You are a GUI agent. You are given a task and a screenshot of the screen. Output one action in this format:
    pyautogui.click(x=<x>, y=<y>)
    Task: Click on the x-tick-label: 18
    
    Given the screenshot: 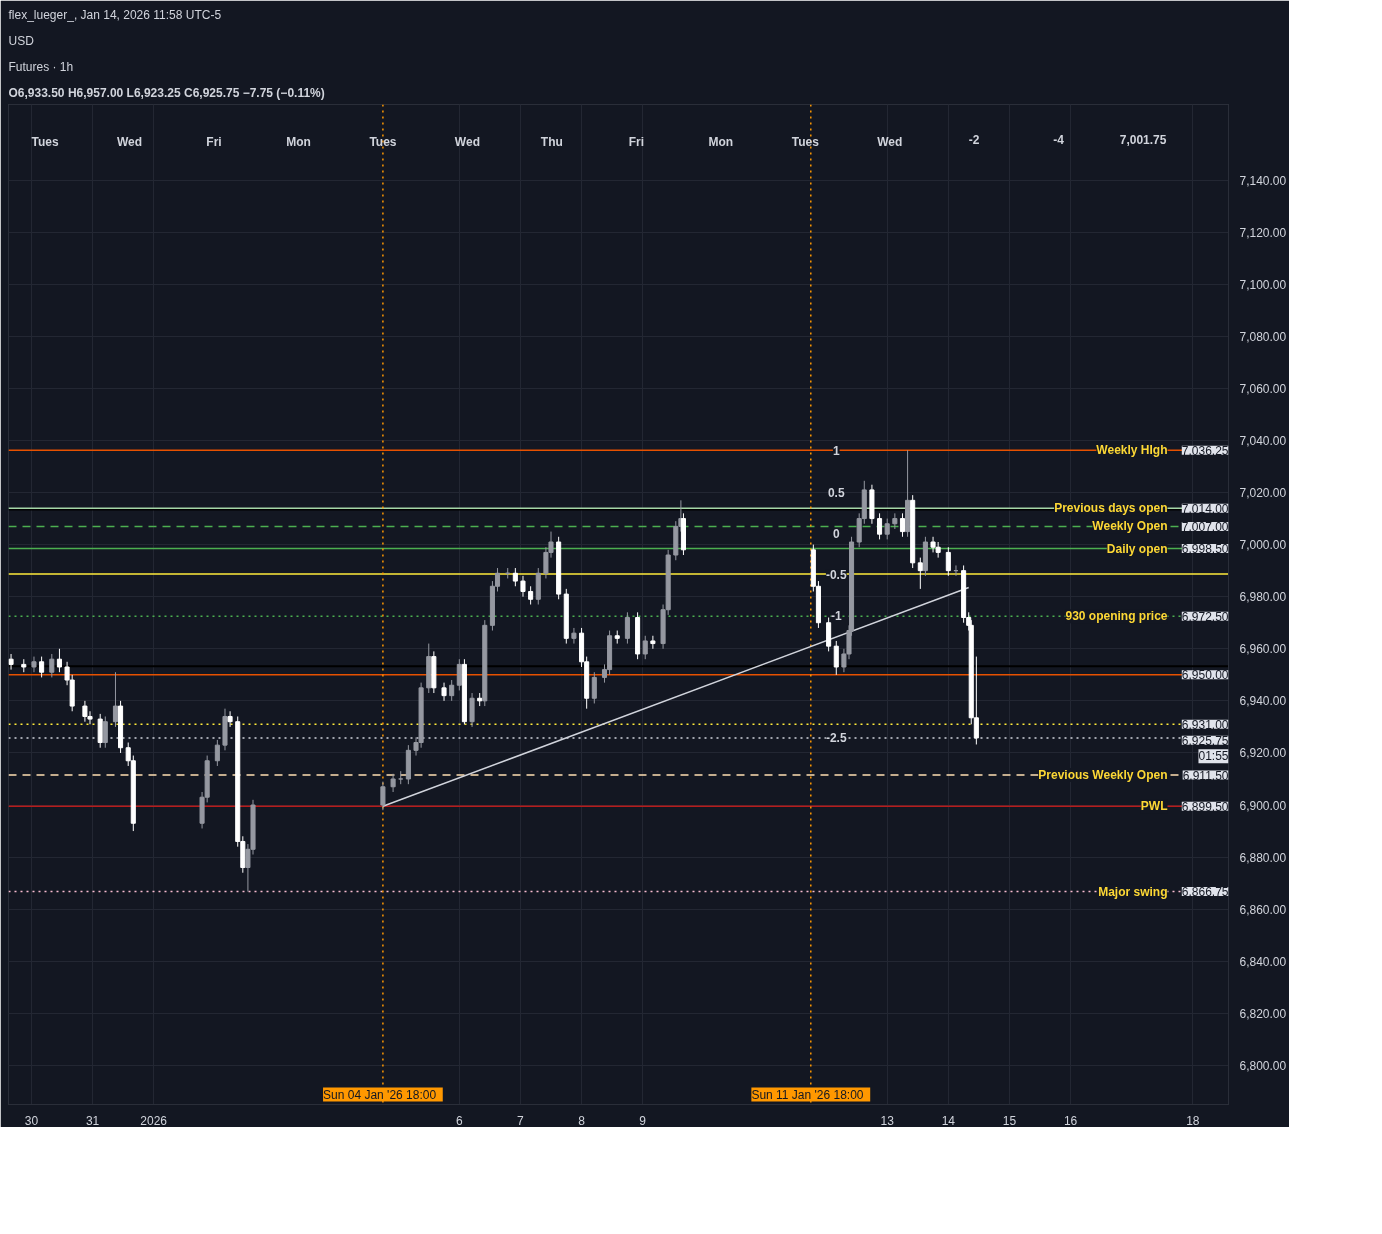 What is the action you would take?
    pyautogui.click(x=1193, y=1120)
    